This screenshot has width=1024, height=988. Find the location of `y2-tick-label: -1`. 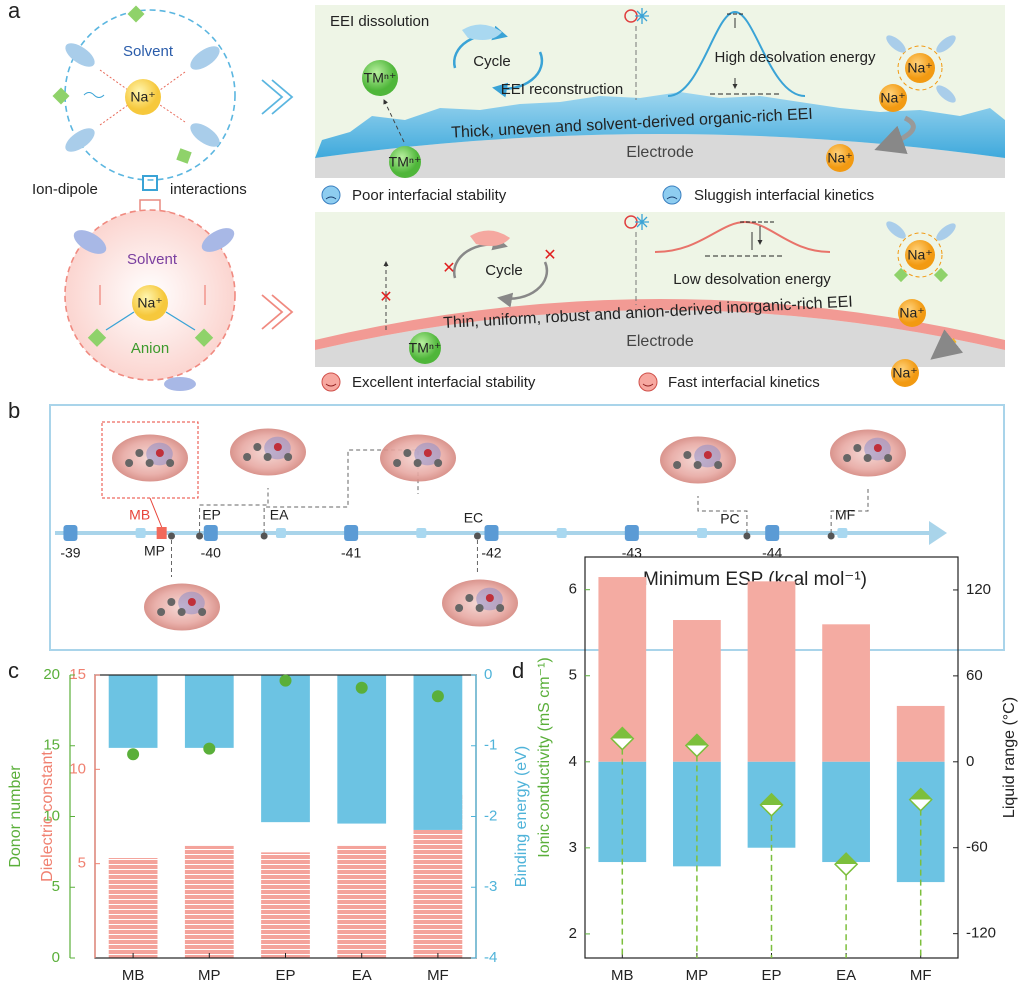

y2-tick-label: -1 is located at coordinates (490, 745).